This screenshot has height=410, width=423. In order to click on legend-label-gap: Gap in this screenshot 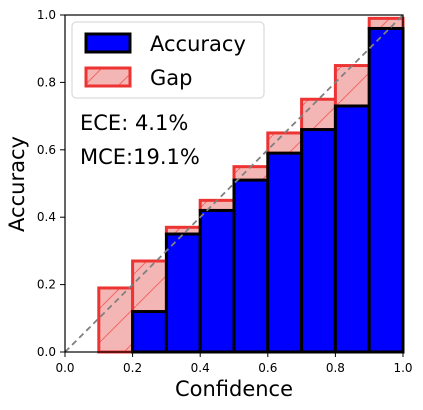, I will do `click(171, 78)`.